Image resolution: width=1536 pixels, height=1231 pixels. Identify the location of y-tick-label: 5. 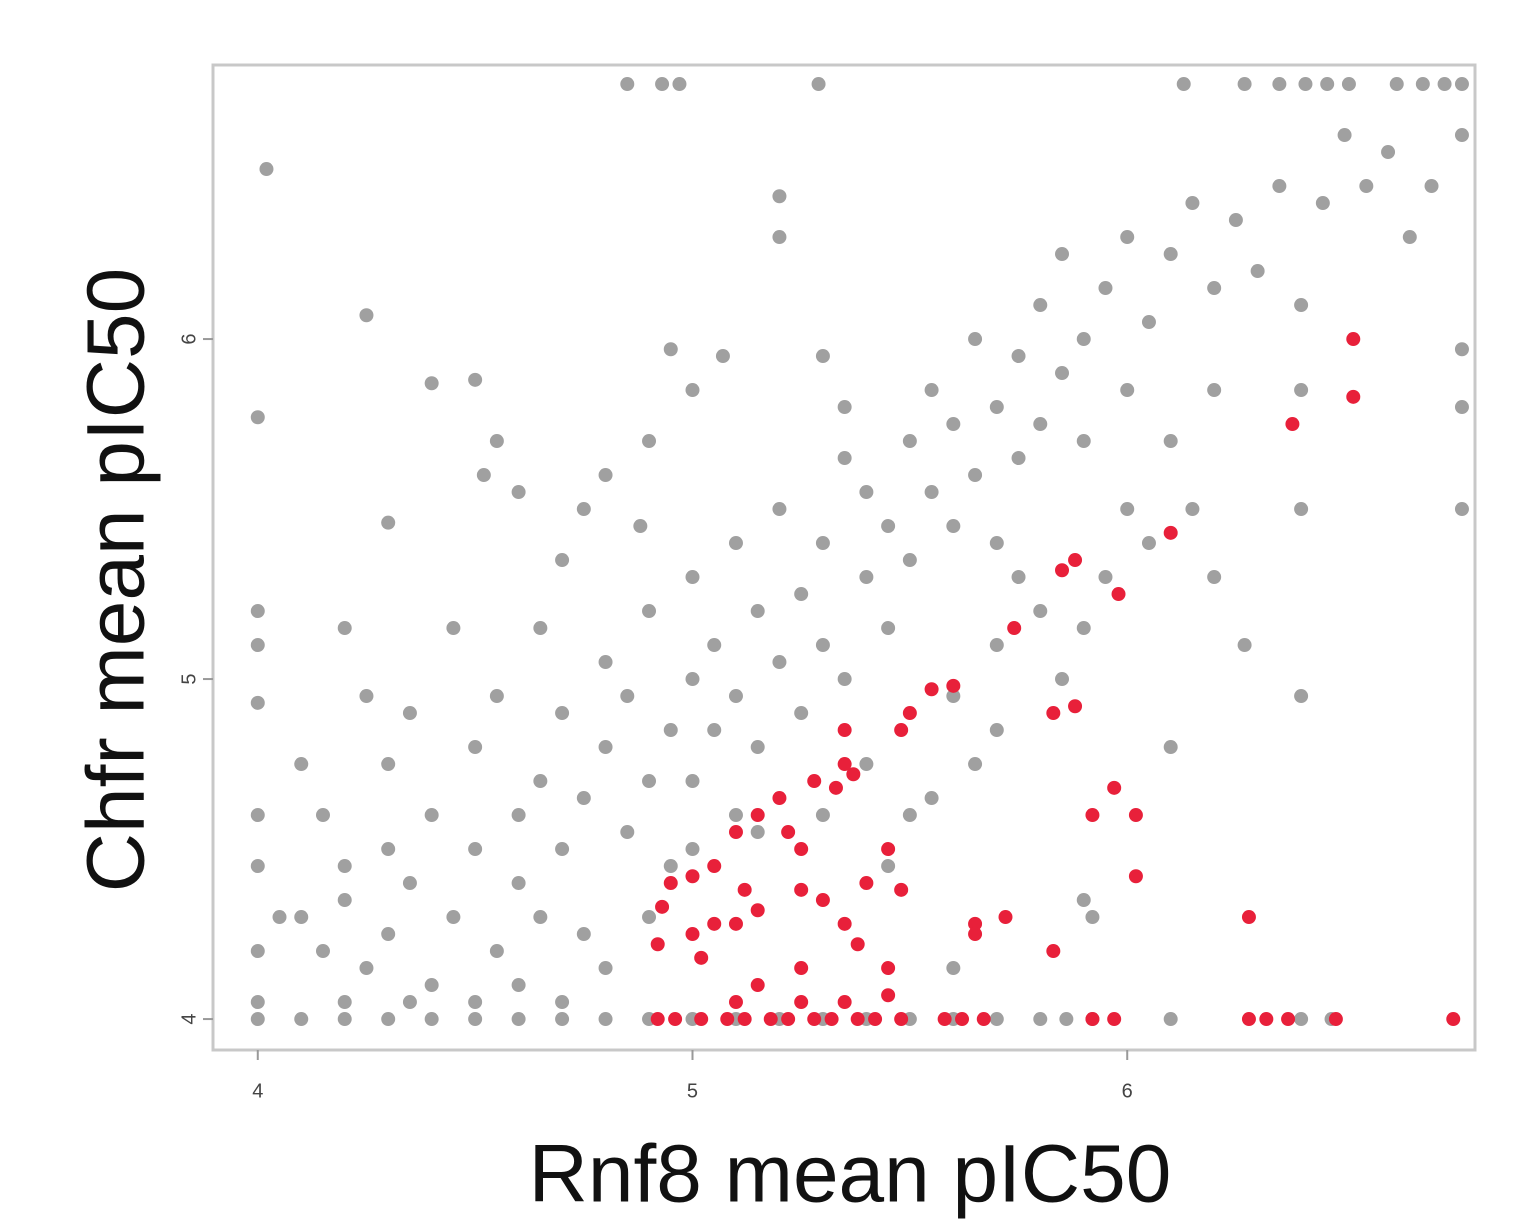
(189, 678).